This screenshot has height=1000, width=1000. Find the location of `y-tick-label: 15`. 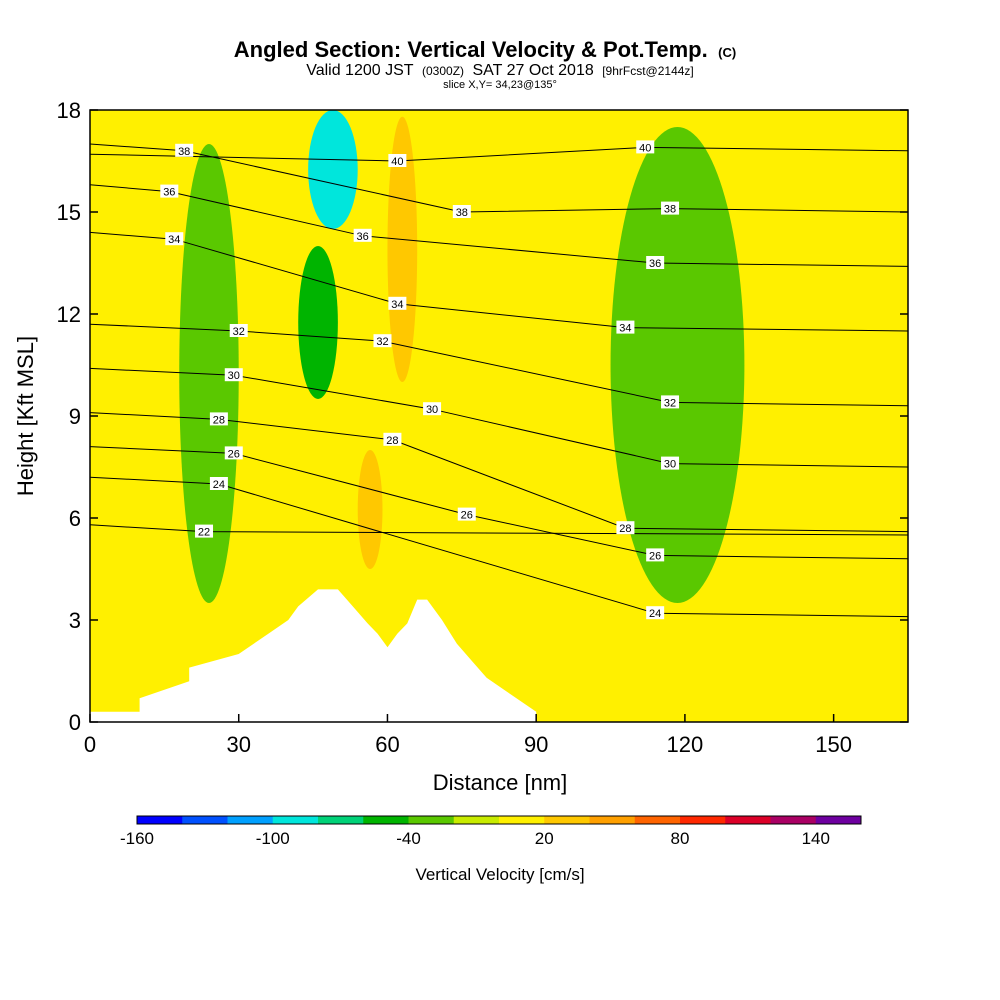

y-tick-label: 15 is located at coordinates (69, 212).